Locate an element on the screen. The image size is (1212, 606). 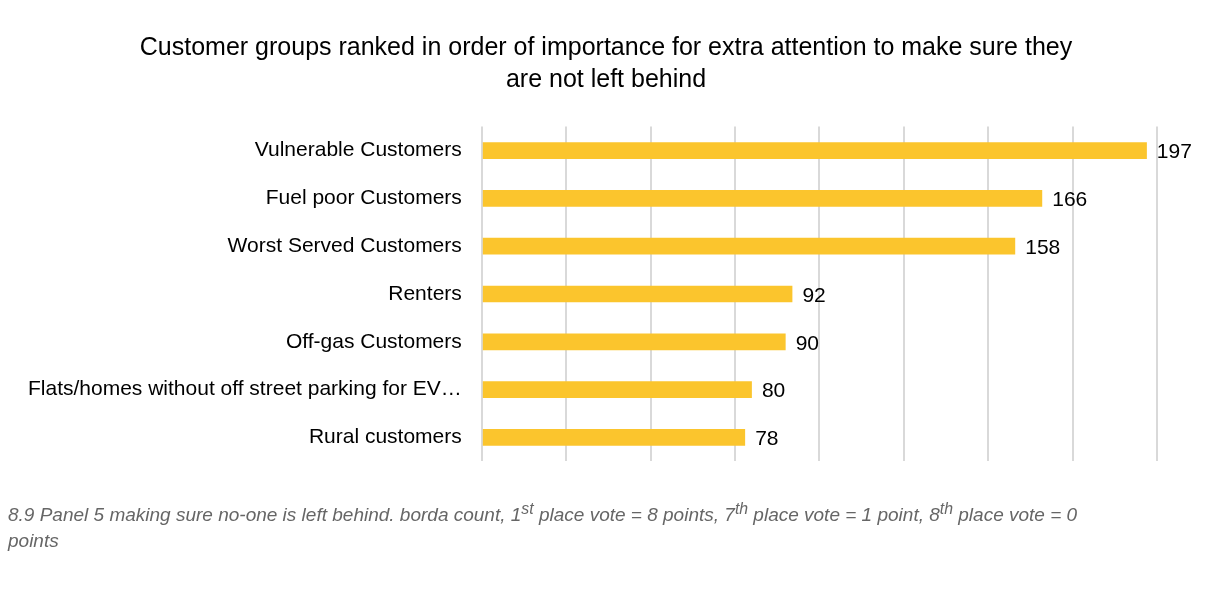
y-tick-label: Vulnerable Customers is located at coordinates (358, 149).